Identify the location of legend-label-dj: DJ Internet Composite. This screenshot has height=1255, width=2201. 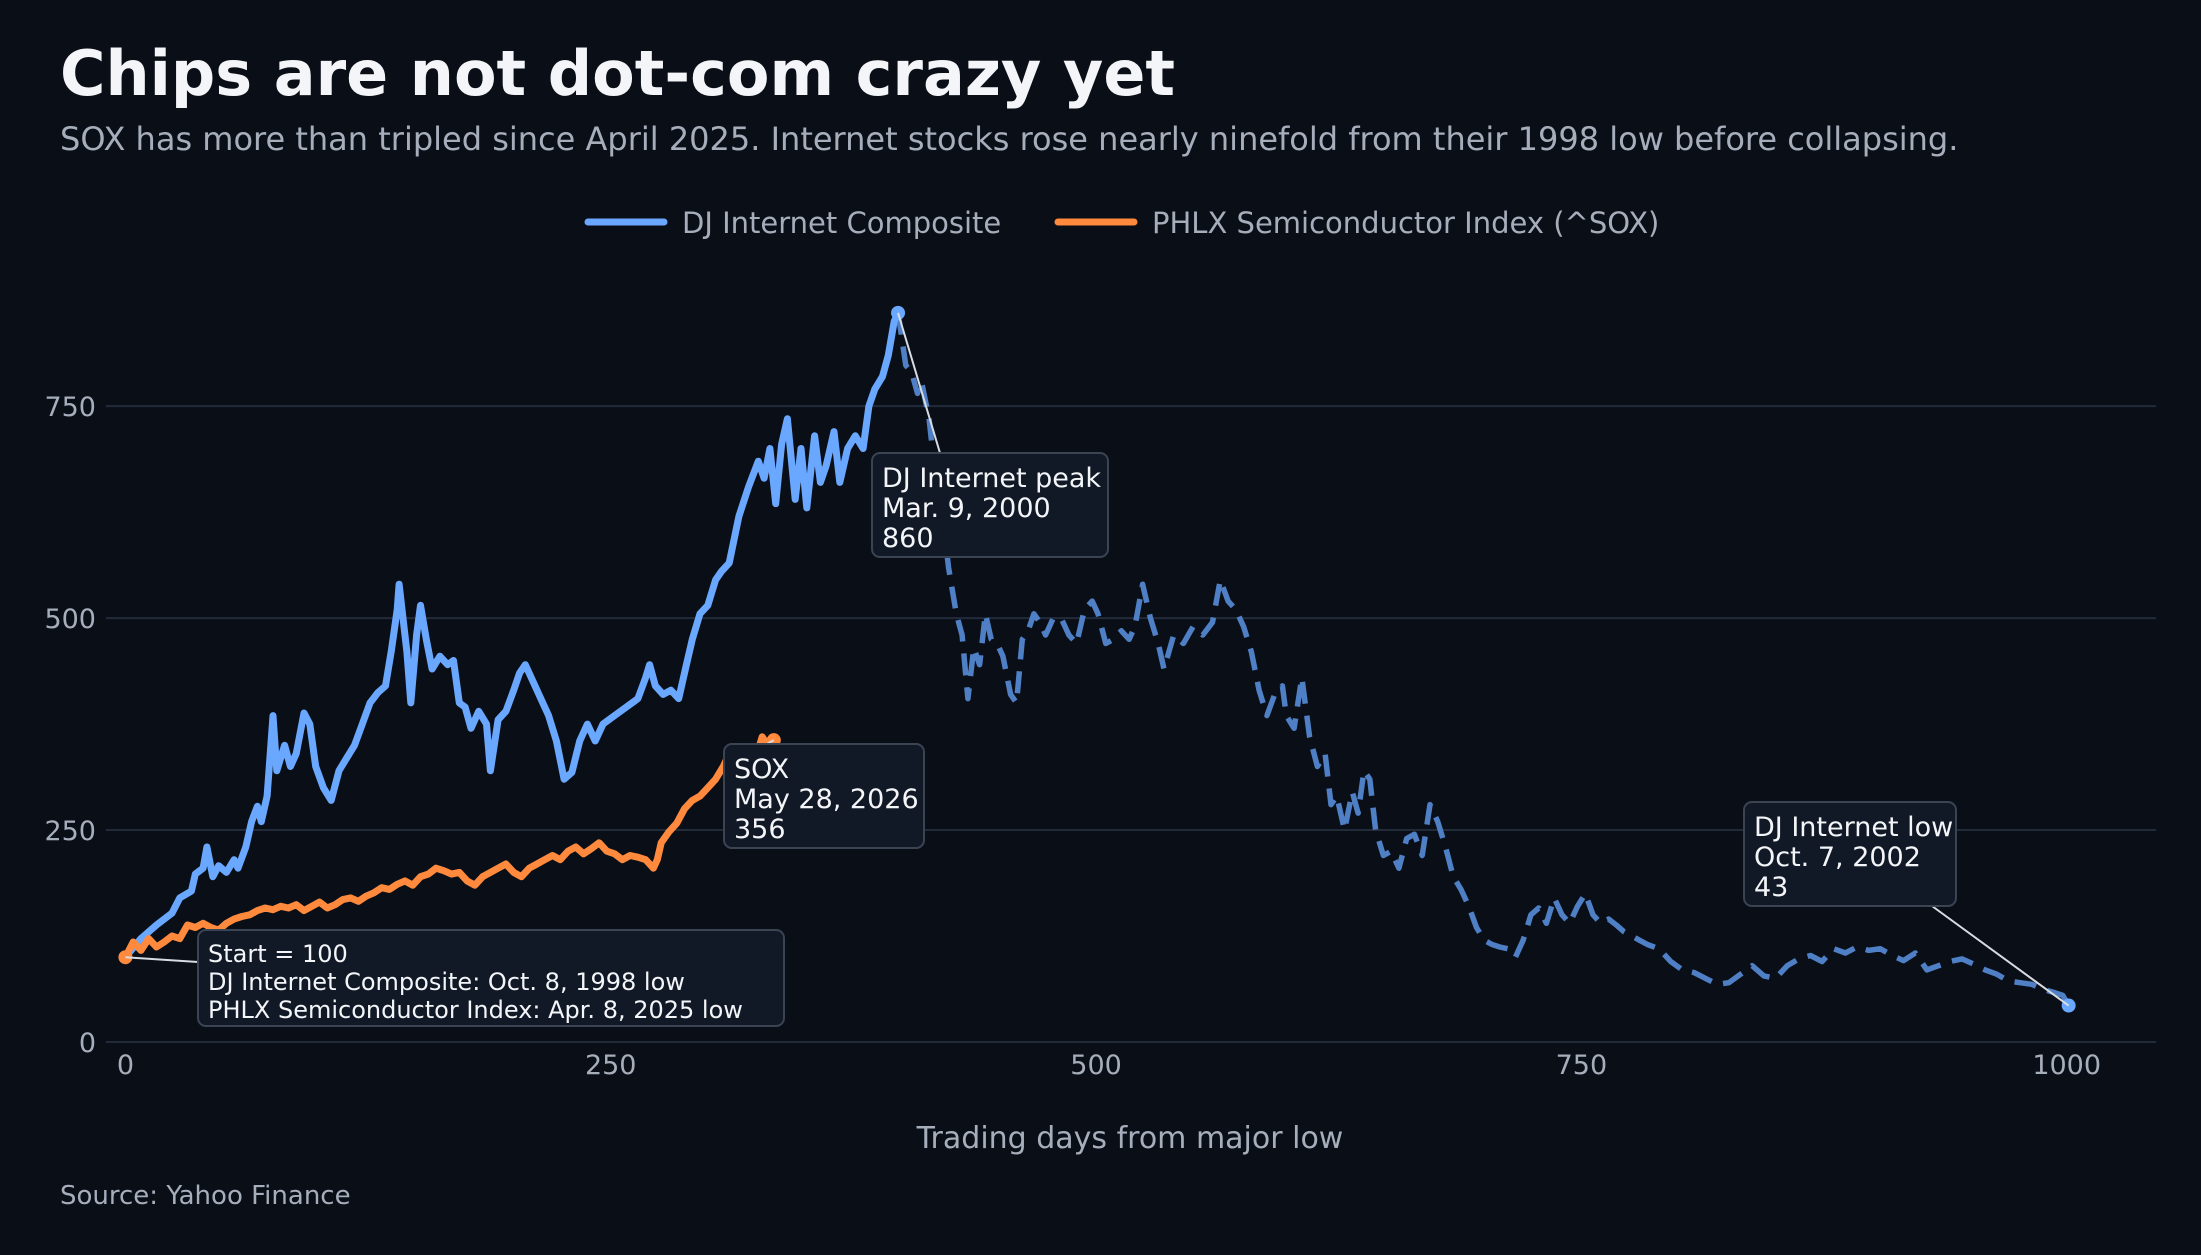
(841, 223).